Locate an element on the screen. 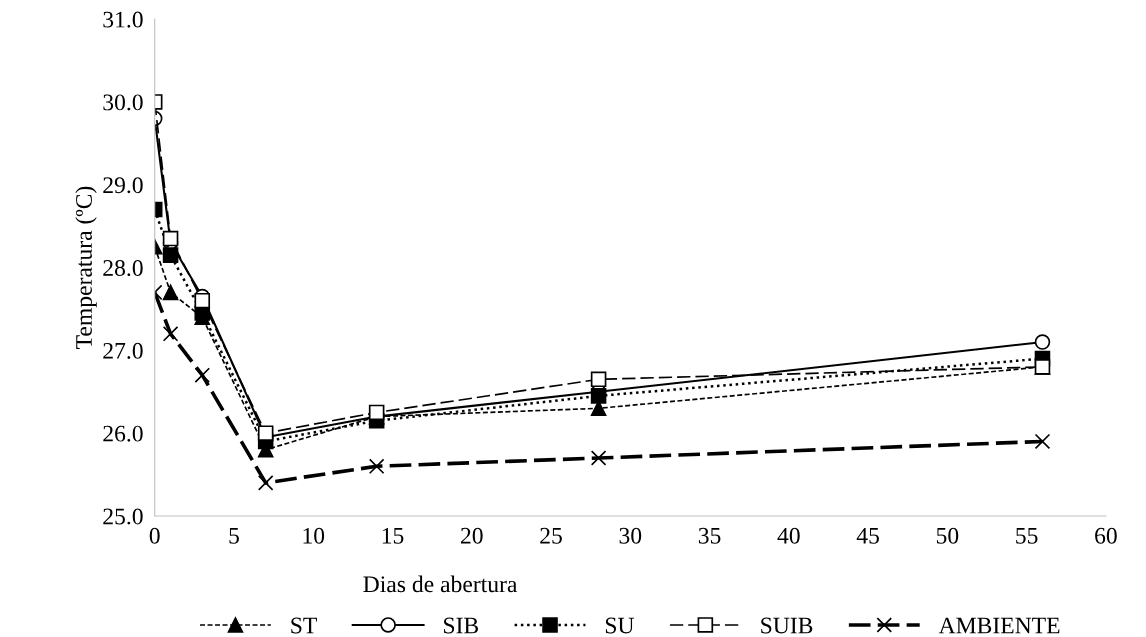  x-tick-label: 15 is located at coordinates (393, 535).